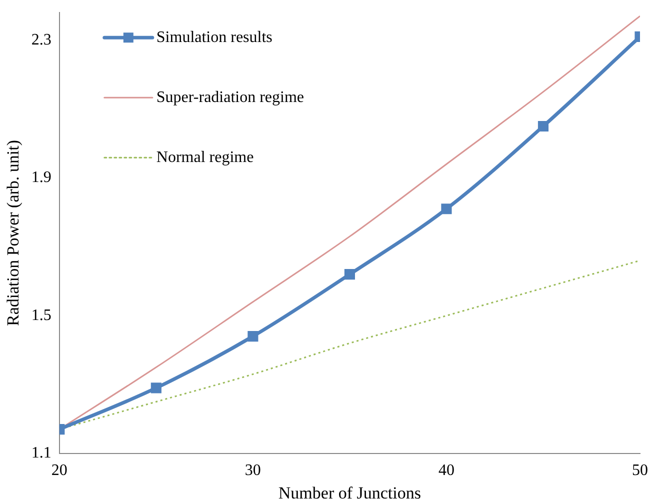 The width and height of the screenshot is (652, 504). I want to click on legend-label: Normal regime, so click(205, 157).